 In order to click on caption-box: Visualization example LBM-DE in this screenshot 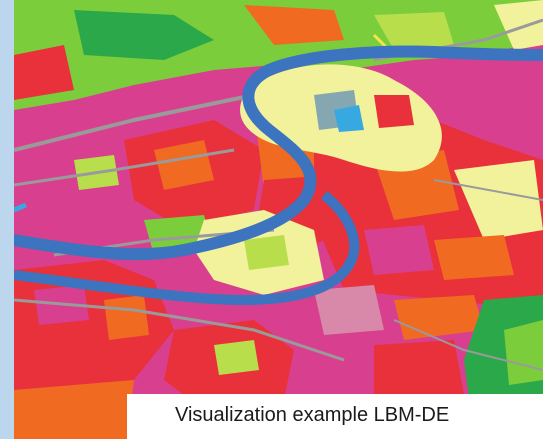, I will do `click(335, 416)`.